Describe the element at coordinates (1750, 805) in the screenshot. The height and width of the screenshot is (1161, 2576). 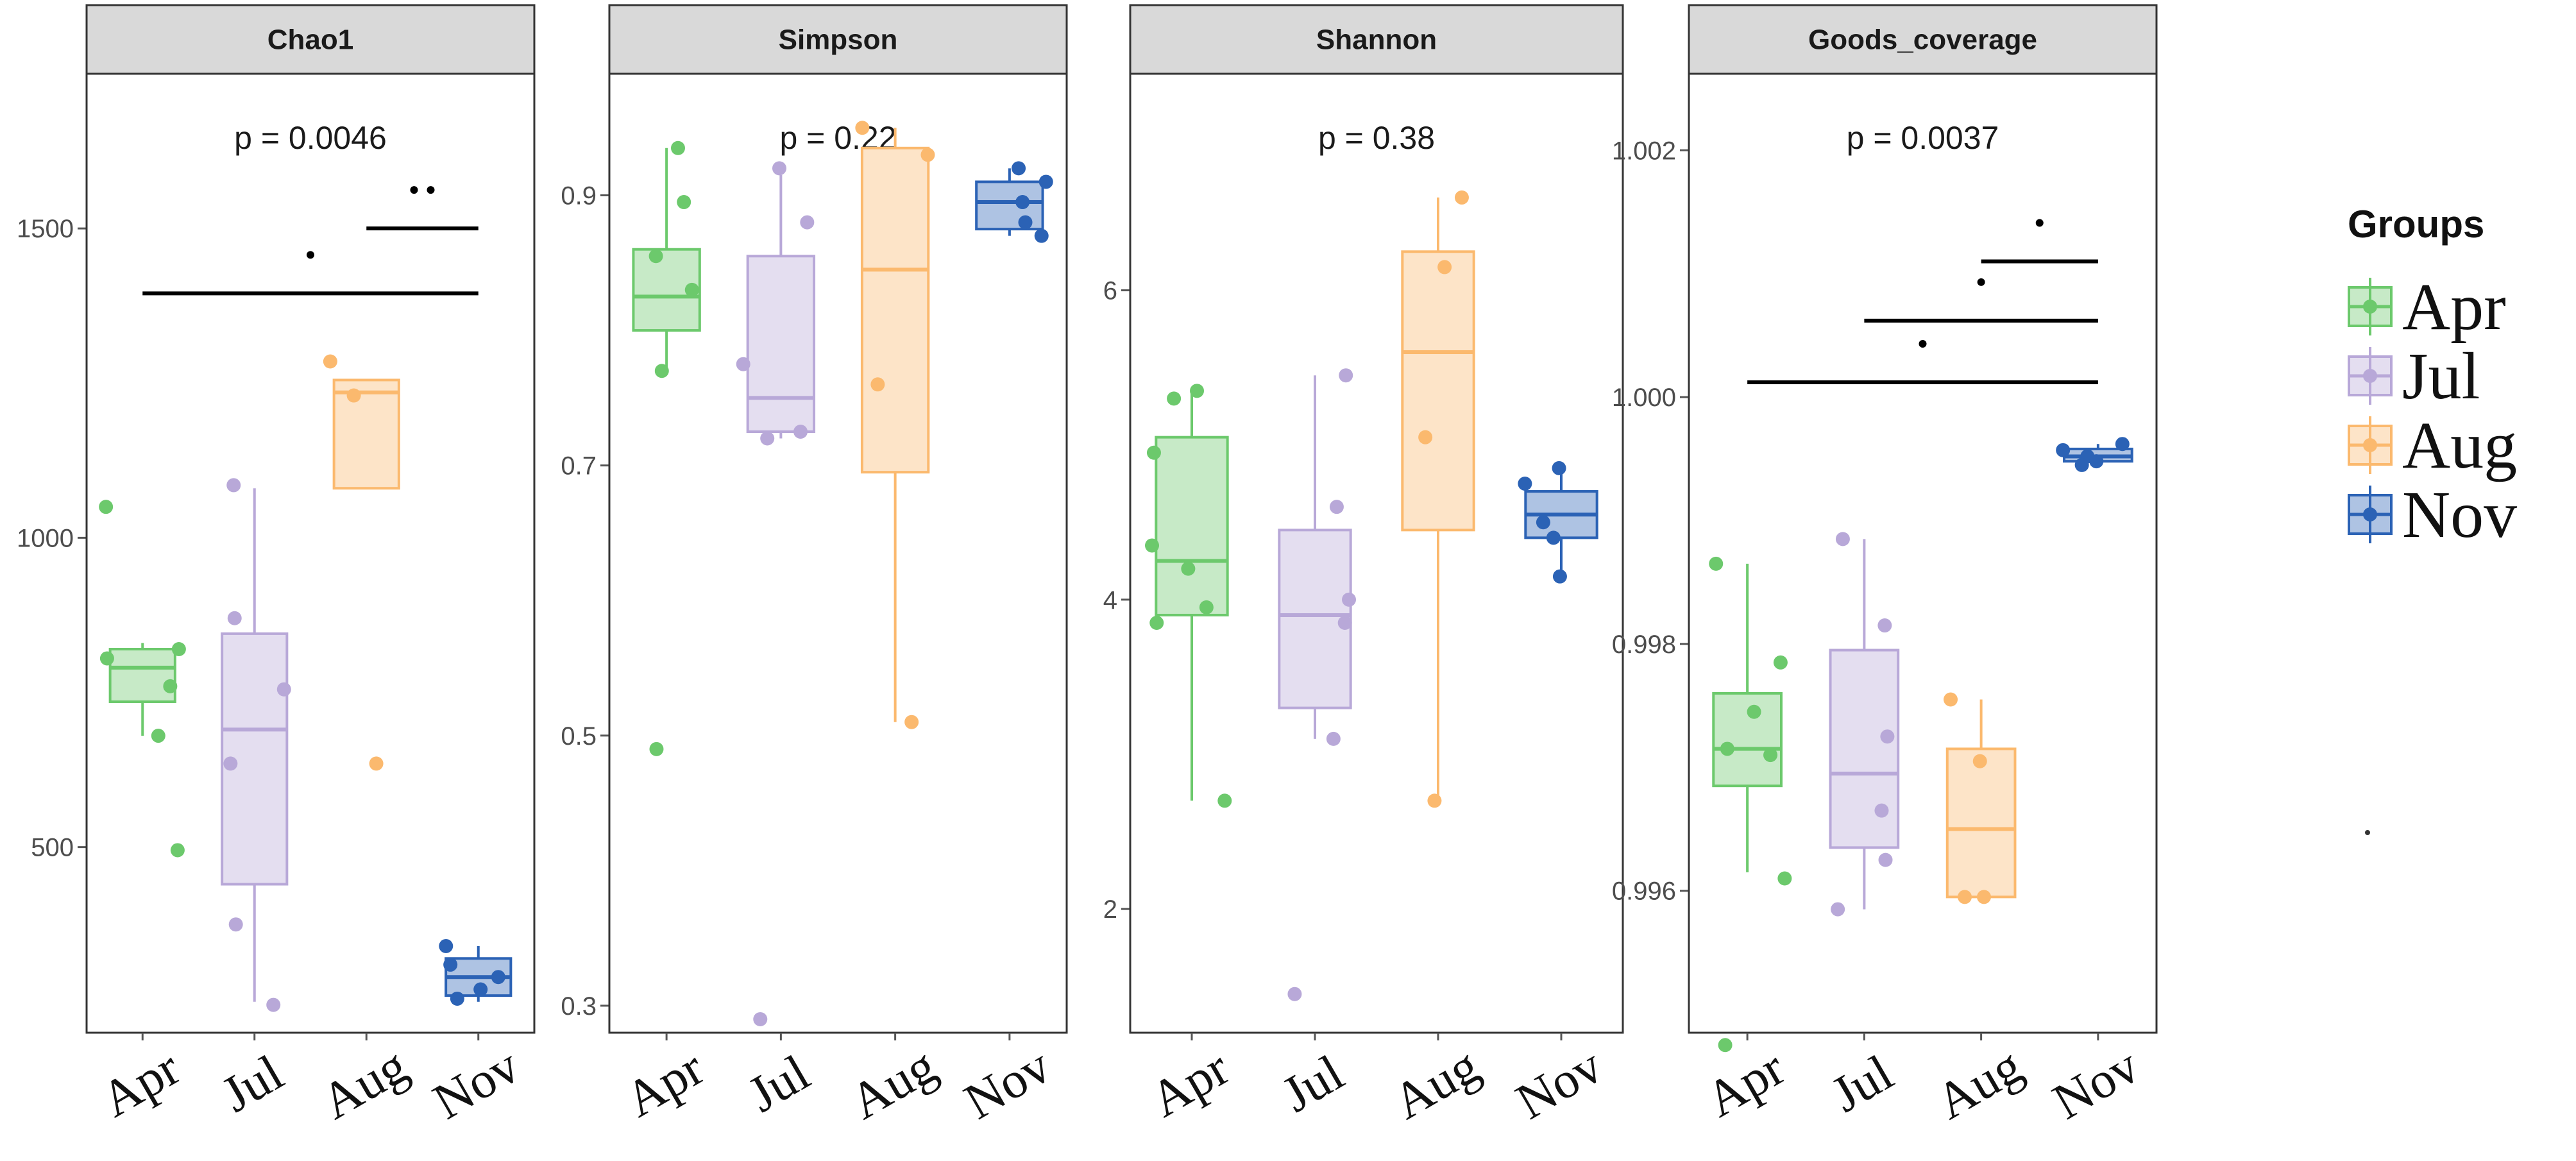
I see `box-apr` at that location.